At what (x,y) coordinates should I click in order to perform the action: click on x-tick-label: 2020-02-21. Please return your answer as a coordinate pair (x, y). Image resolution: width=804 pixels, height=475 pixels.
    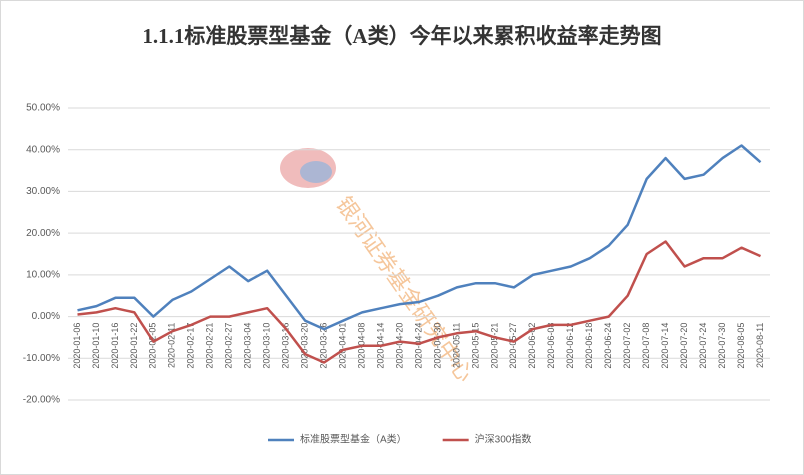
    Looking at the image, I should click on (210, 346).